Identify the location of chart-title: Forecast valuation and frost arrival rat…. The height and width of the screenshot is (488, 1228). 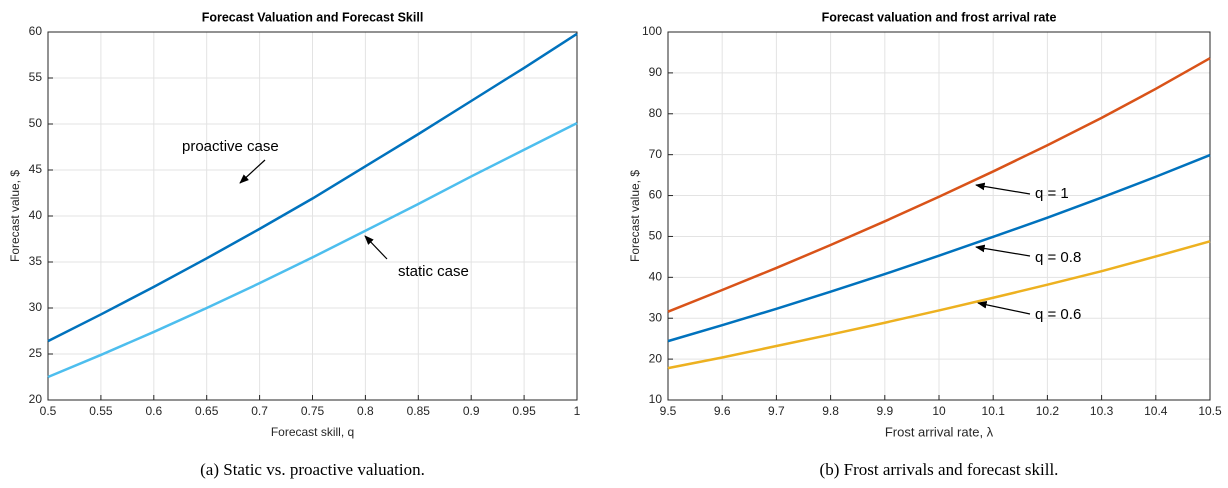
(939, 17).